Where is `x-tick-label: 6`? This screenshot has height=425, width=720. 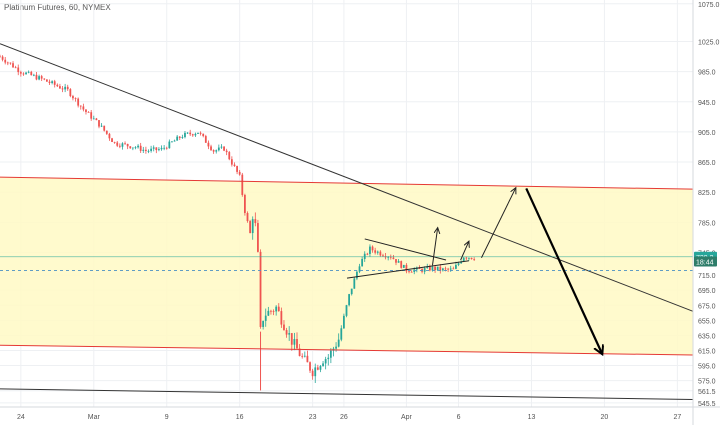
x-tick-label: 6 is located at coordinates (459, 417).